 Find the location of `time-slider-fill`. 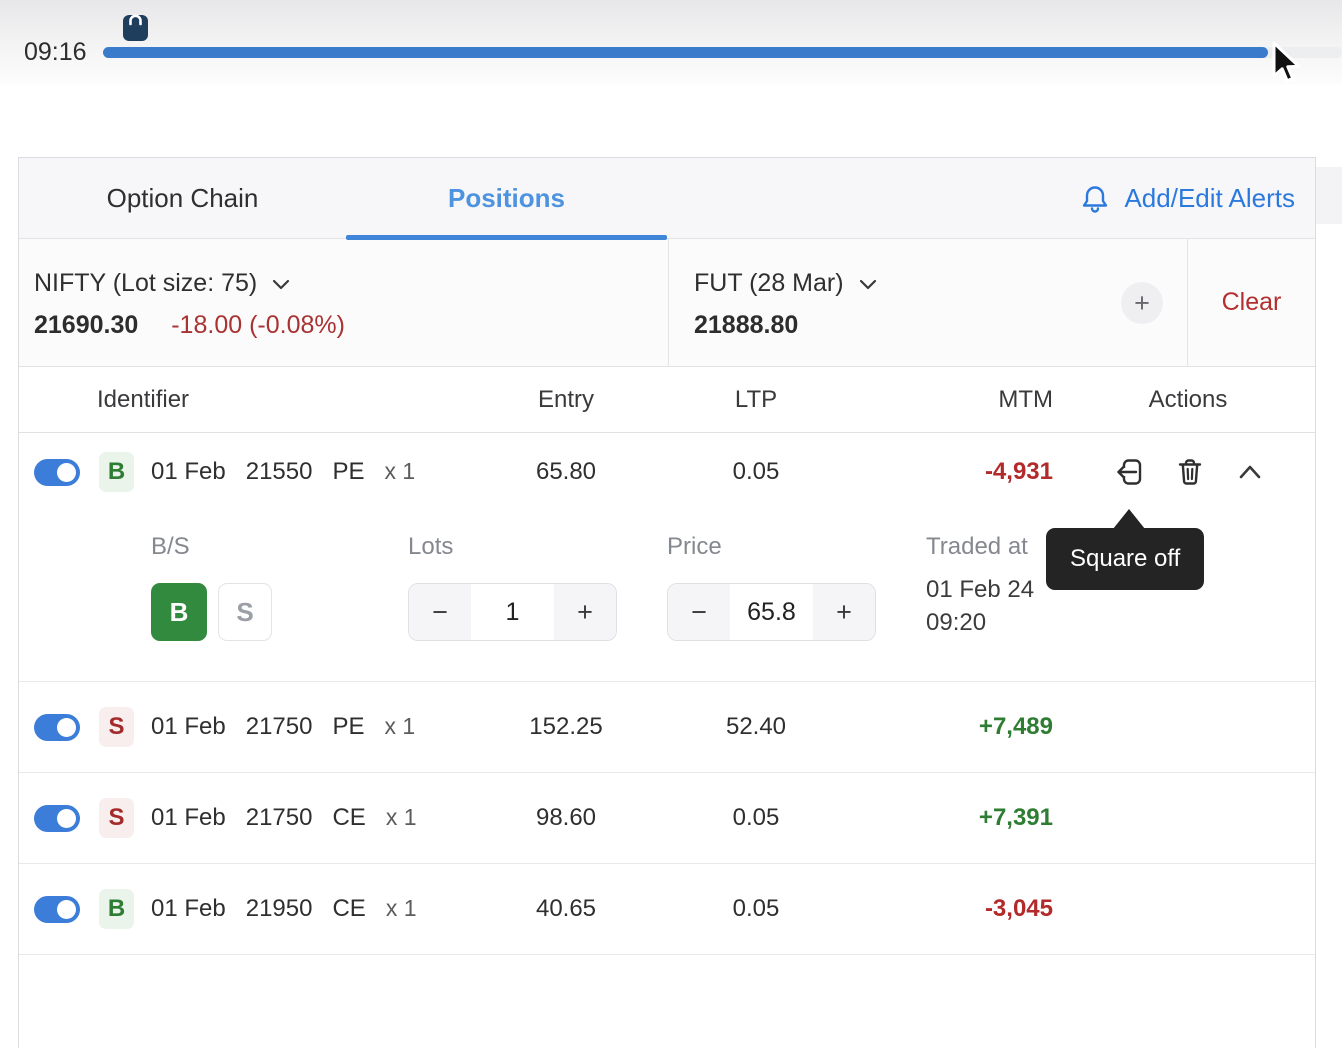

time-slider-fill is located at coordinates (685, 52).